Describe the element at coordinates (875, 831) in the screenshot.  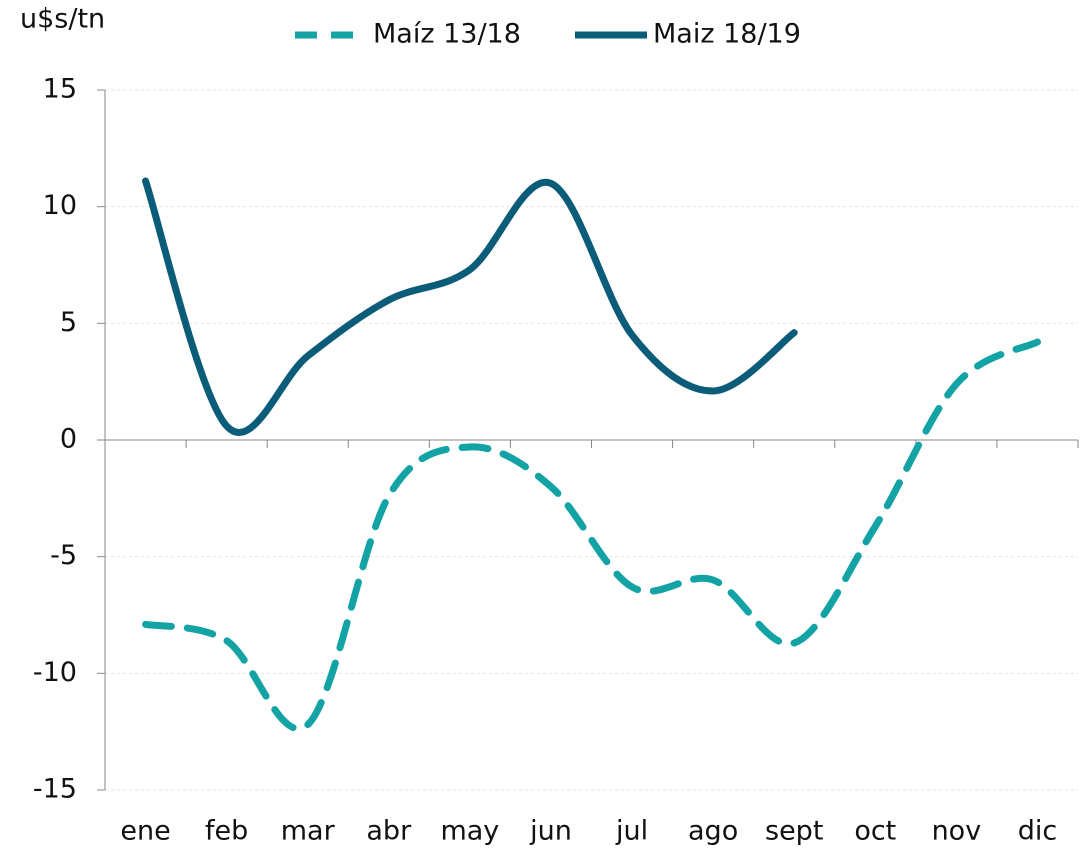
I see `x-tick-label: oct` at that location.